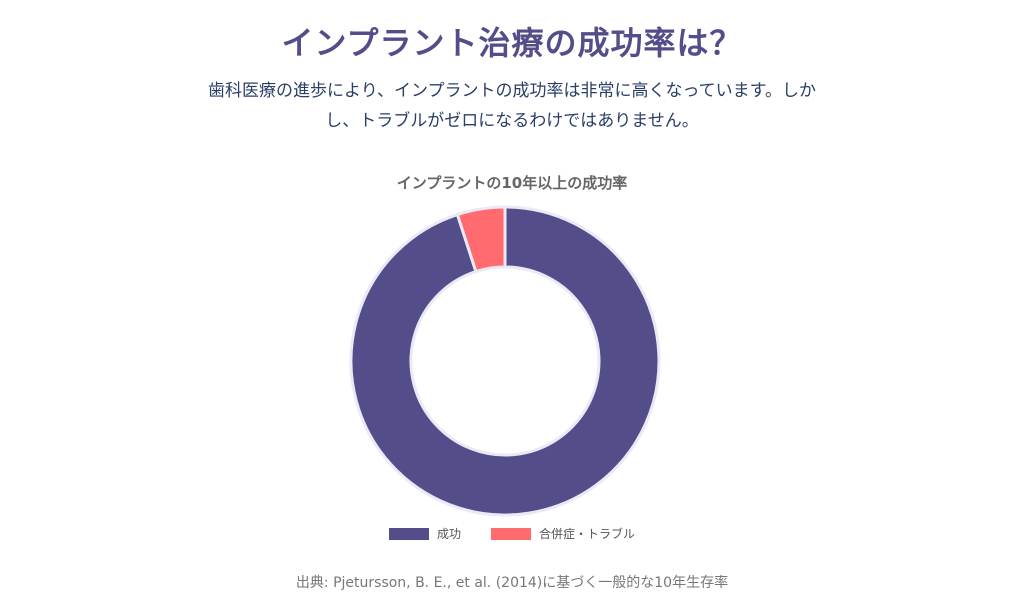 This screenshot has height=610, width=1024. I want to click on legend-label-success: 成功, so click(448, 534).